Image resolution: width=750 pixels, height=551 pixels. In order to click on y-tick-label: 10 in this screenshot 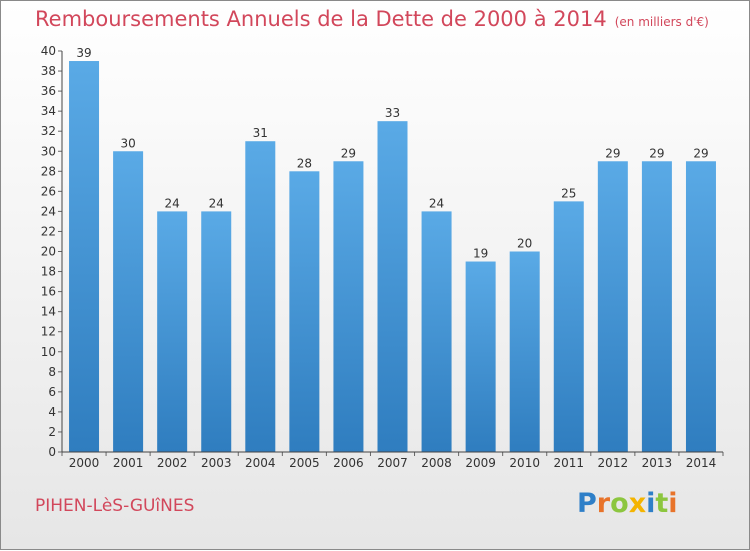, I will do `click(48, 352)`.